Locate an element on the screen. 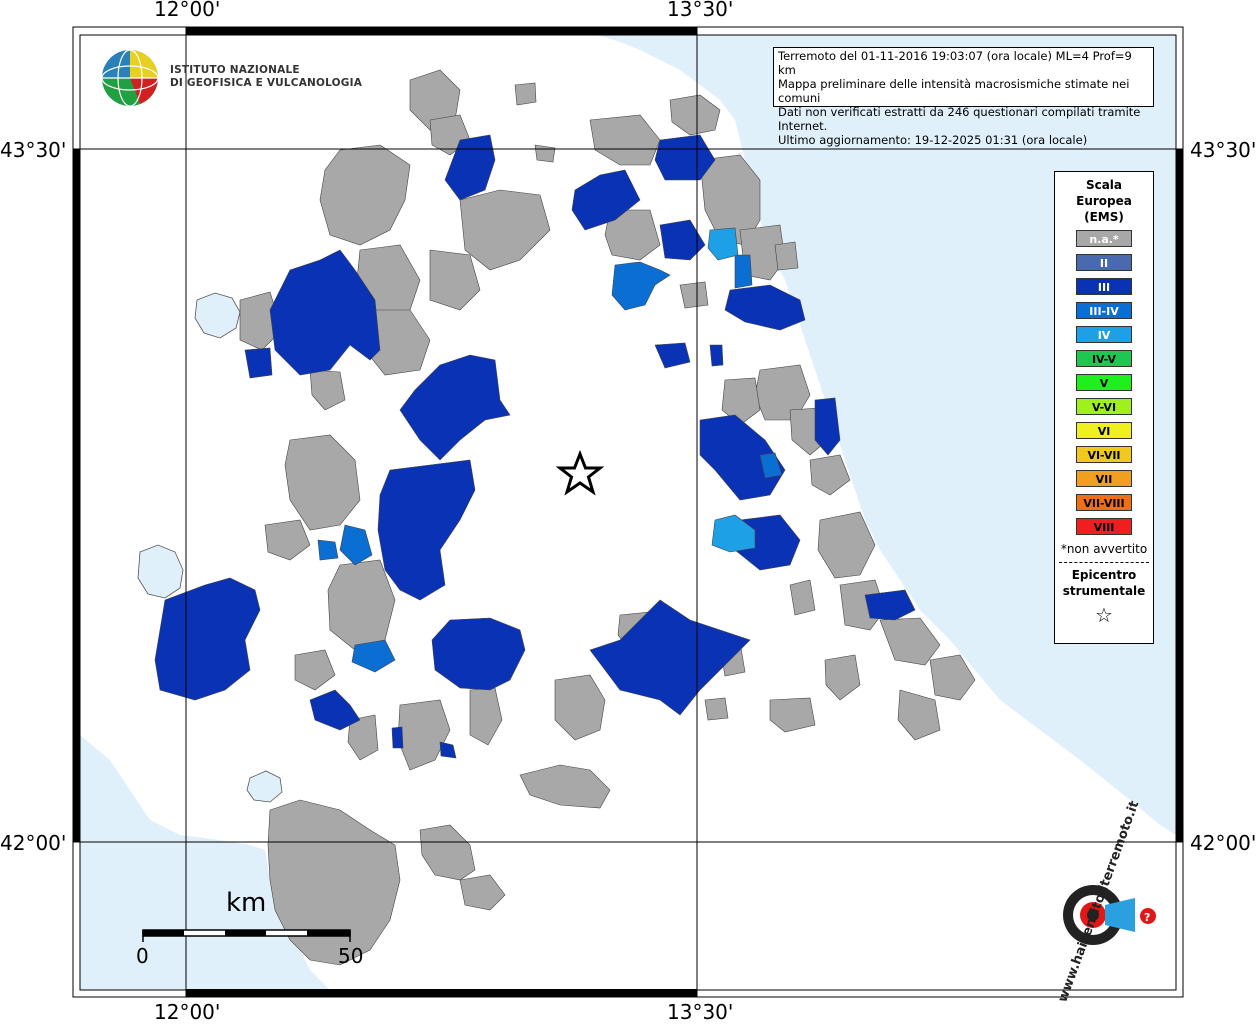 The height and width of the screenshot is (1024, 1256). legend-epicenter-label: Epicentro strumentale is located at coordinates (1104, 583).